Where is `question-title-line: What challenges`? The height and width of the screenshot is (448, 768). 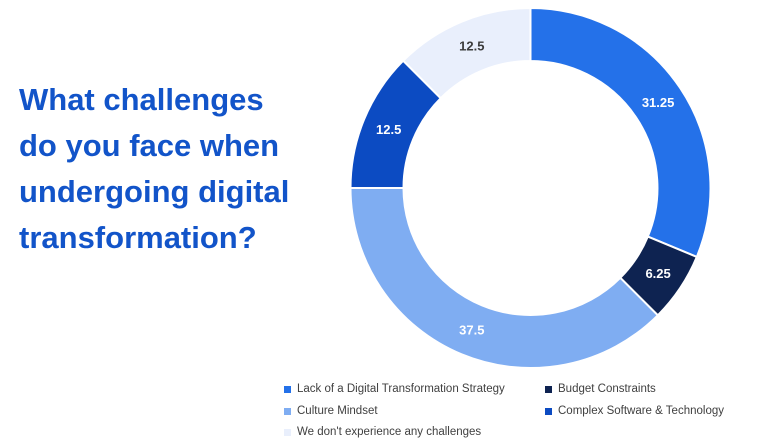
question-title-line: What challenges is located at coordinates (141, 99).